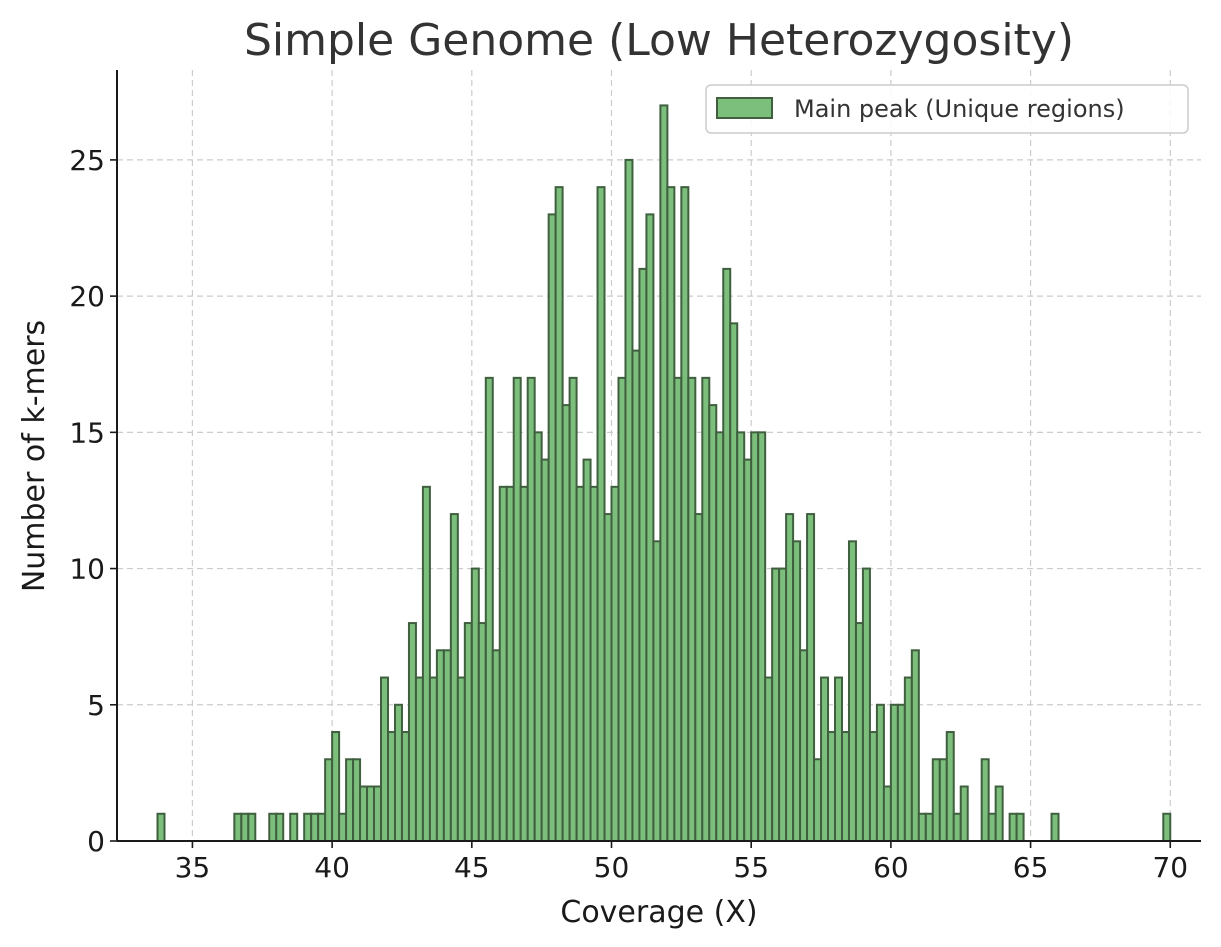 The width and height of the screenshot is (1221, 947). I want to click on x-tick-label: 45, so click(472, 867).